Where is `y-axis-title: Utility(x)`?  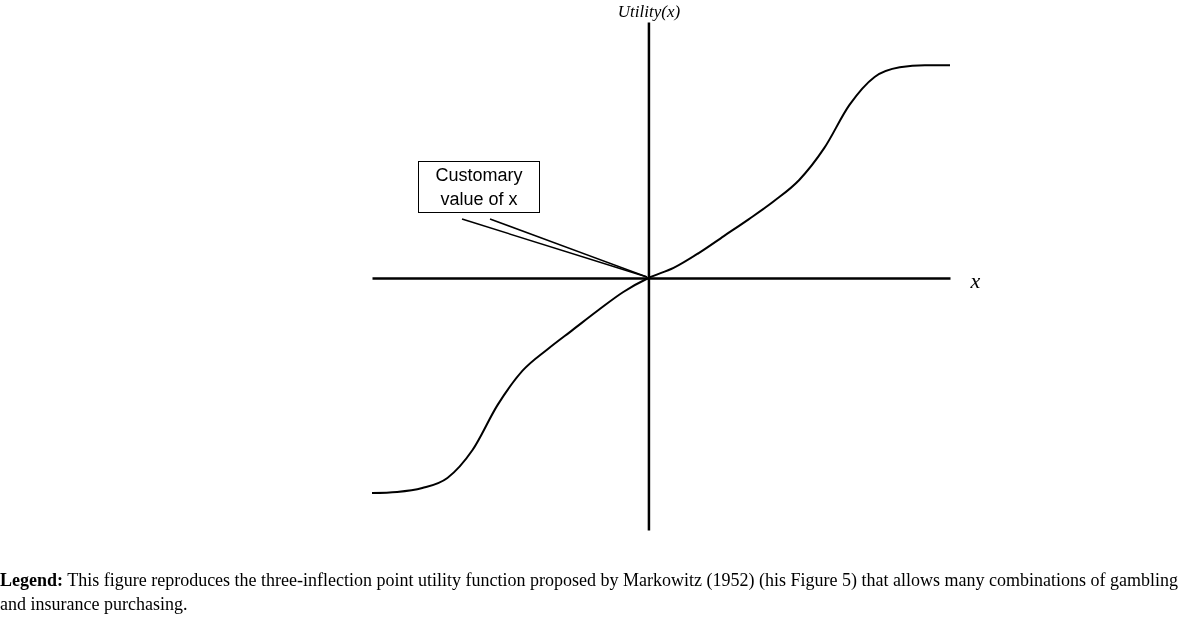 y-axis-title: Utility(x) is located at coordinates (649, 11).